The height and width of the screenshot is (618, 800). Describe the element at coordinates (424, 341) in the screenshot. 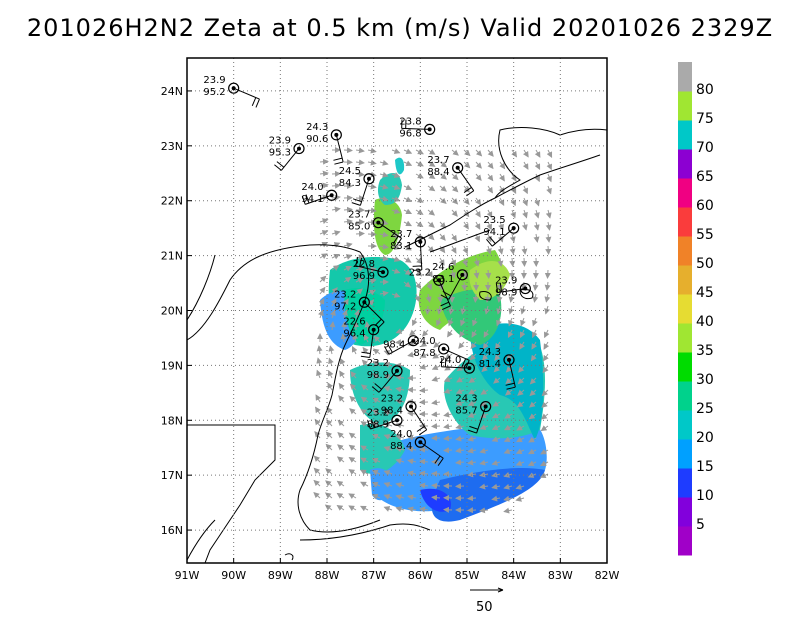

I see `station-temperature: 24.0` at that location.